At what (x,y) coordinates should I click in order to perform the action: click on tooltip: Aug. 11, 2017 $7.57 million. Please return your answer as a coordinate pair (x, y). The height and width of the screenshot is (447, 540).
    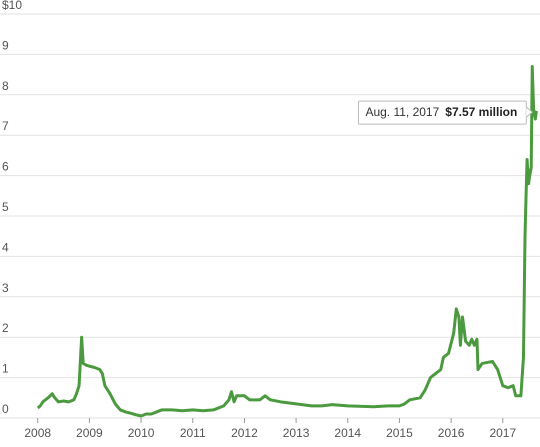
    Looking at the image, I should click on (445, 112).